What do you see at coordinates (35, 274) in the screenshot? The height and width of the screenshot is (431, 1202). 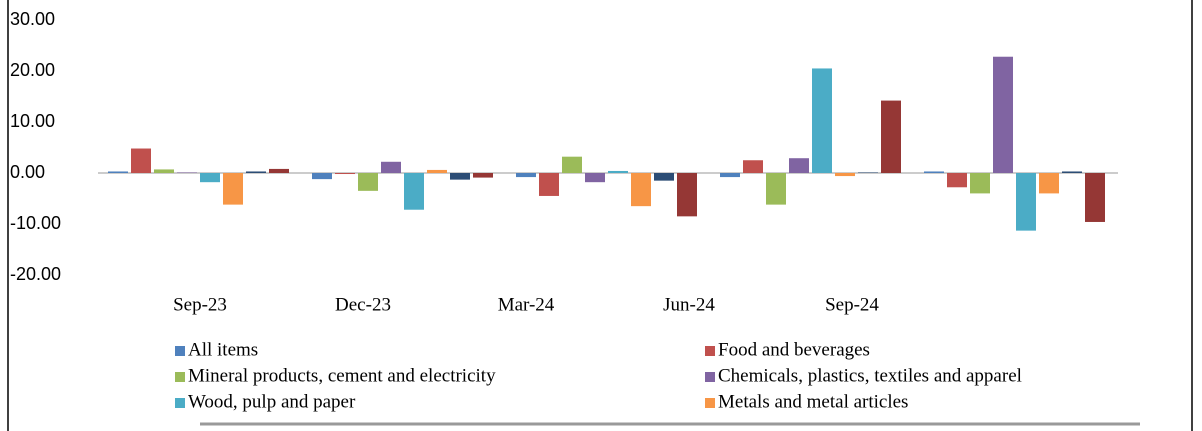 I see `y-tick-label: -20.00` at bounding box center [35, 274].